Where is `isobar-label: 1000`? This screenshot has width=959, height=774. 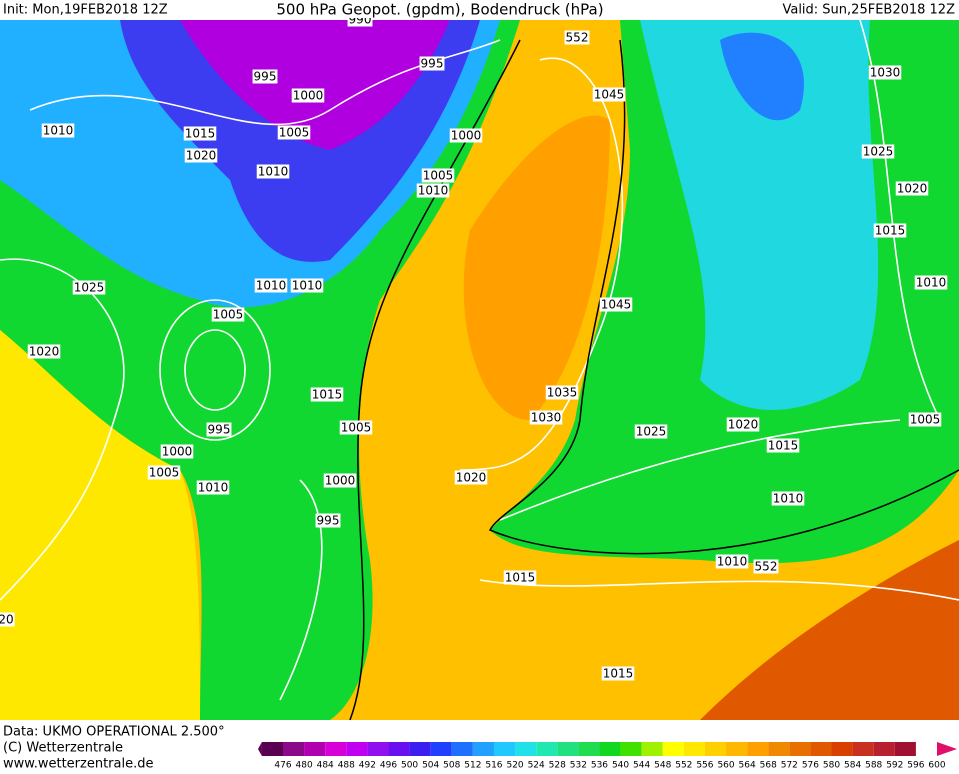 isobar-label: 1000 is located at coordinates (308, 96).